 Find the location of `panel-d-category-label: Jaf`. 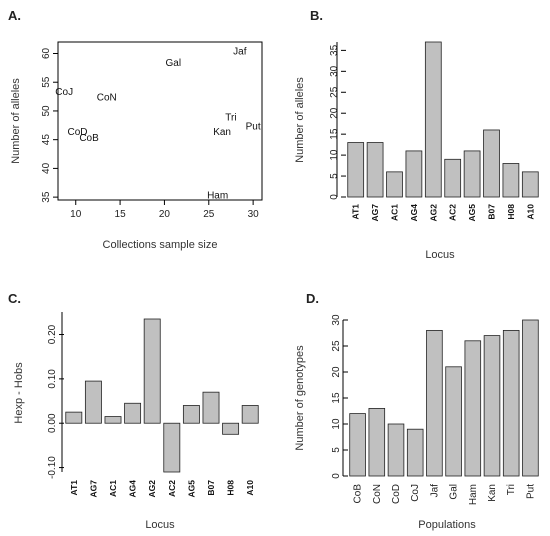

panel-d-category-label: Jaf is located at coordinates (434, 491).